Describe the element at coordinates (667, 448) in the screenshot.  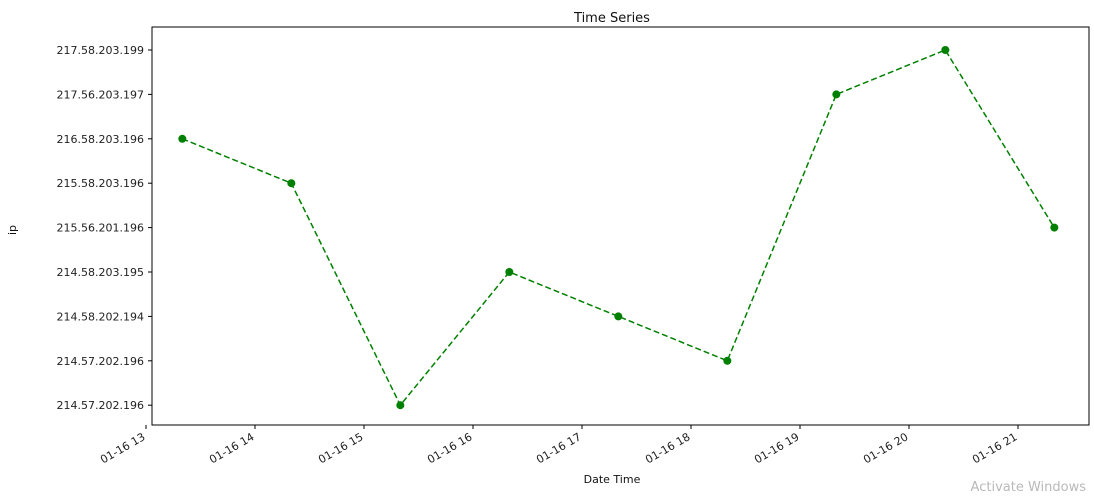
I see `x-tick-label: 01-16 18` at that location.